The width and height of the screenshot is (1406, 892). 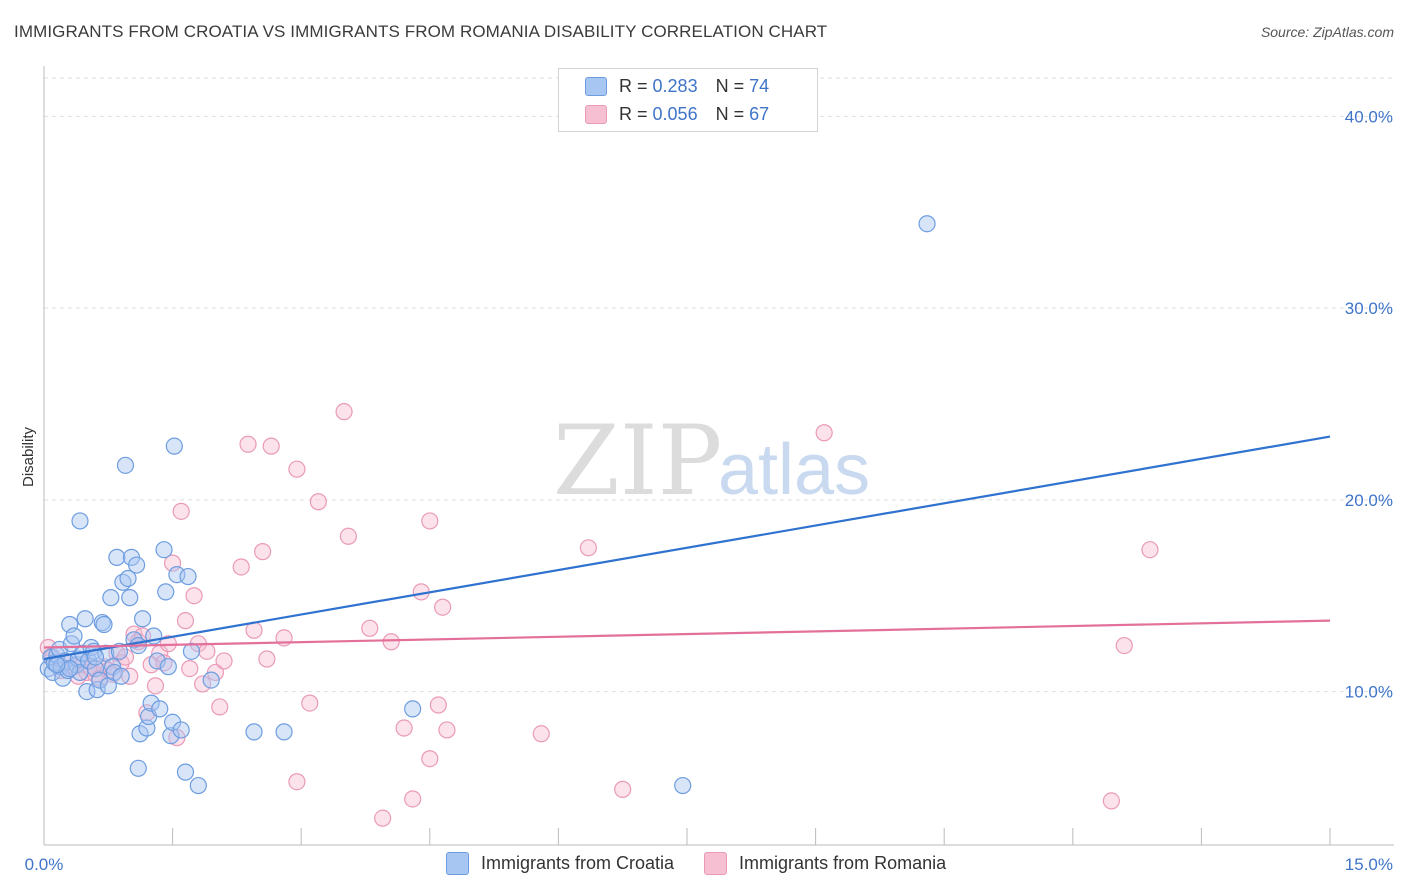 I want to click on legend-row-croatia: R = 0.283 N = 74, so click(x=677, y=86).